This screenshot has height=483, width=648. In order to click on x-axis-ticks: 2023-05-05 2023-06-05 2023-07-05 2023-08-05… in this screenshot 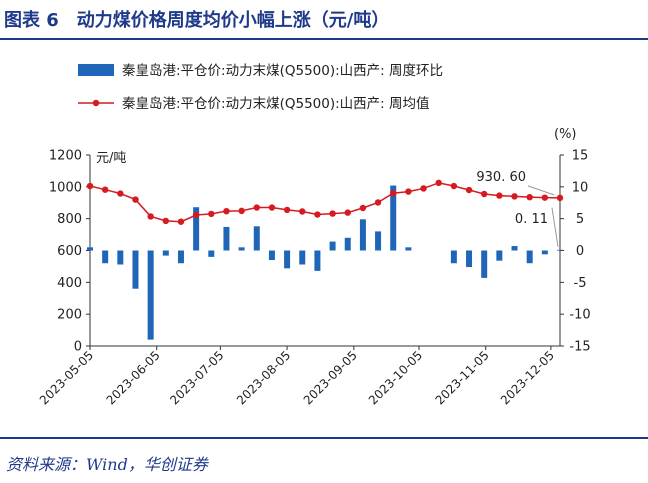, I will do `click(297, 376)`.